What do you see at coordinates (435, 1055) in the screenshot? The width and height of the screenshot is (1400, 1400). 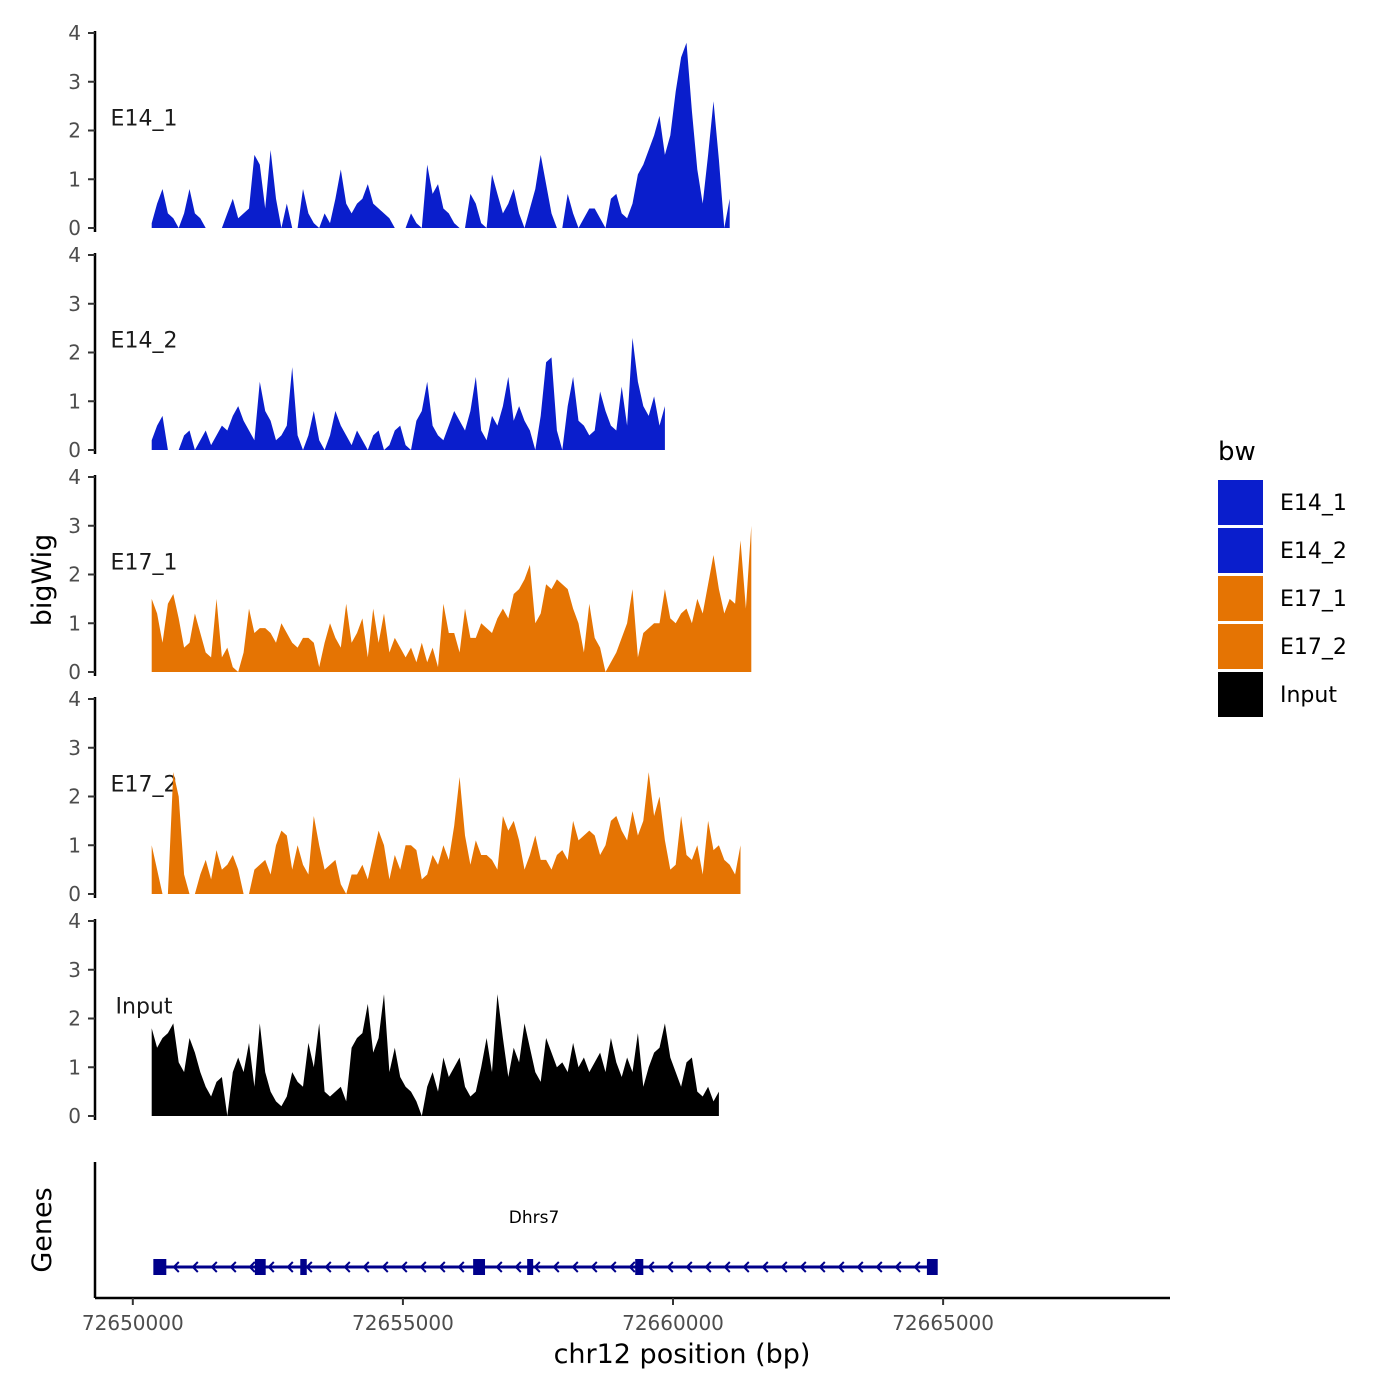 I see `coverage-area-Input` at bounding box center [435, 1055].